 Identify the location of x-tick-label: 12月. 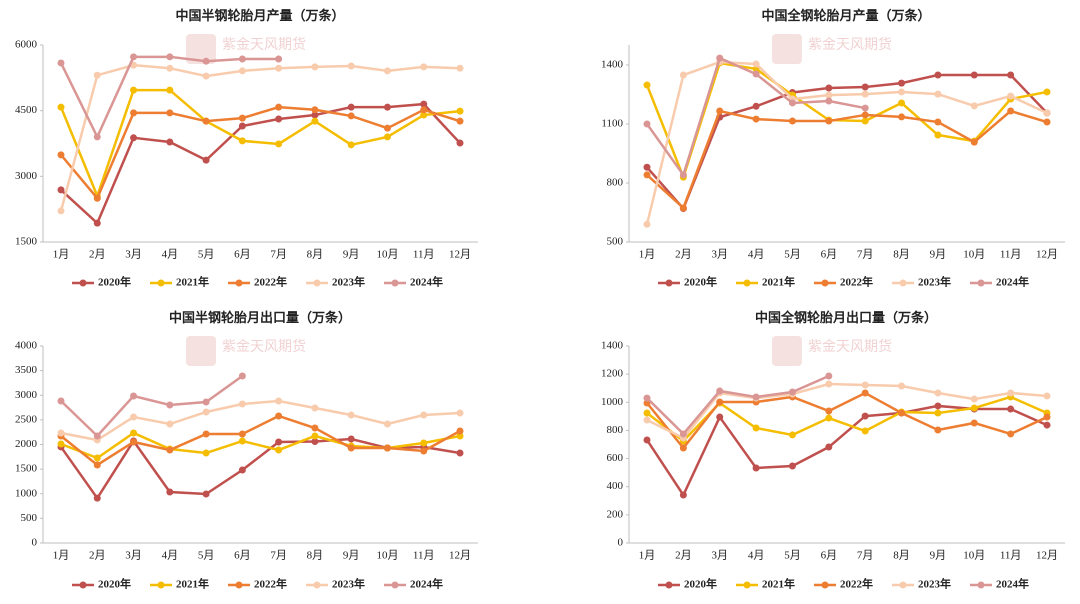
(460, 556).